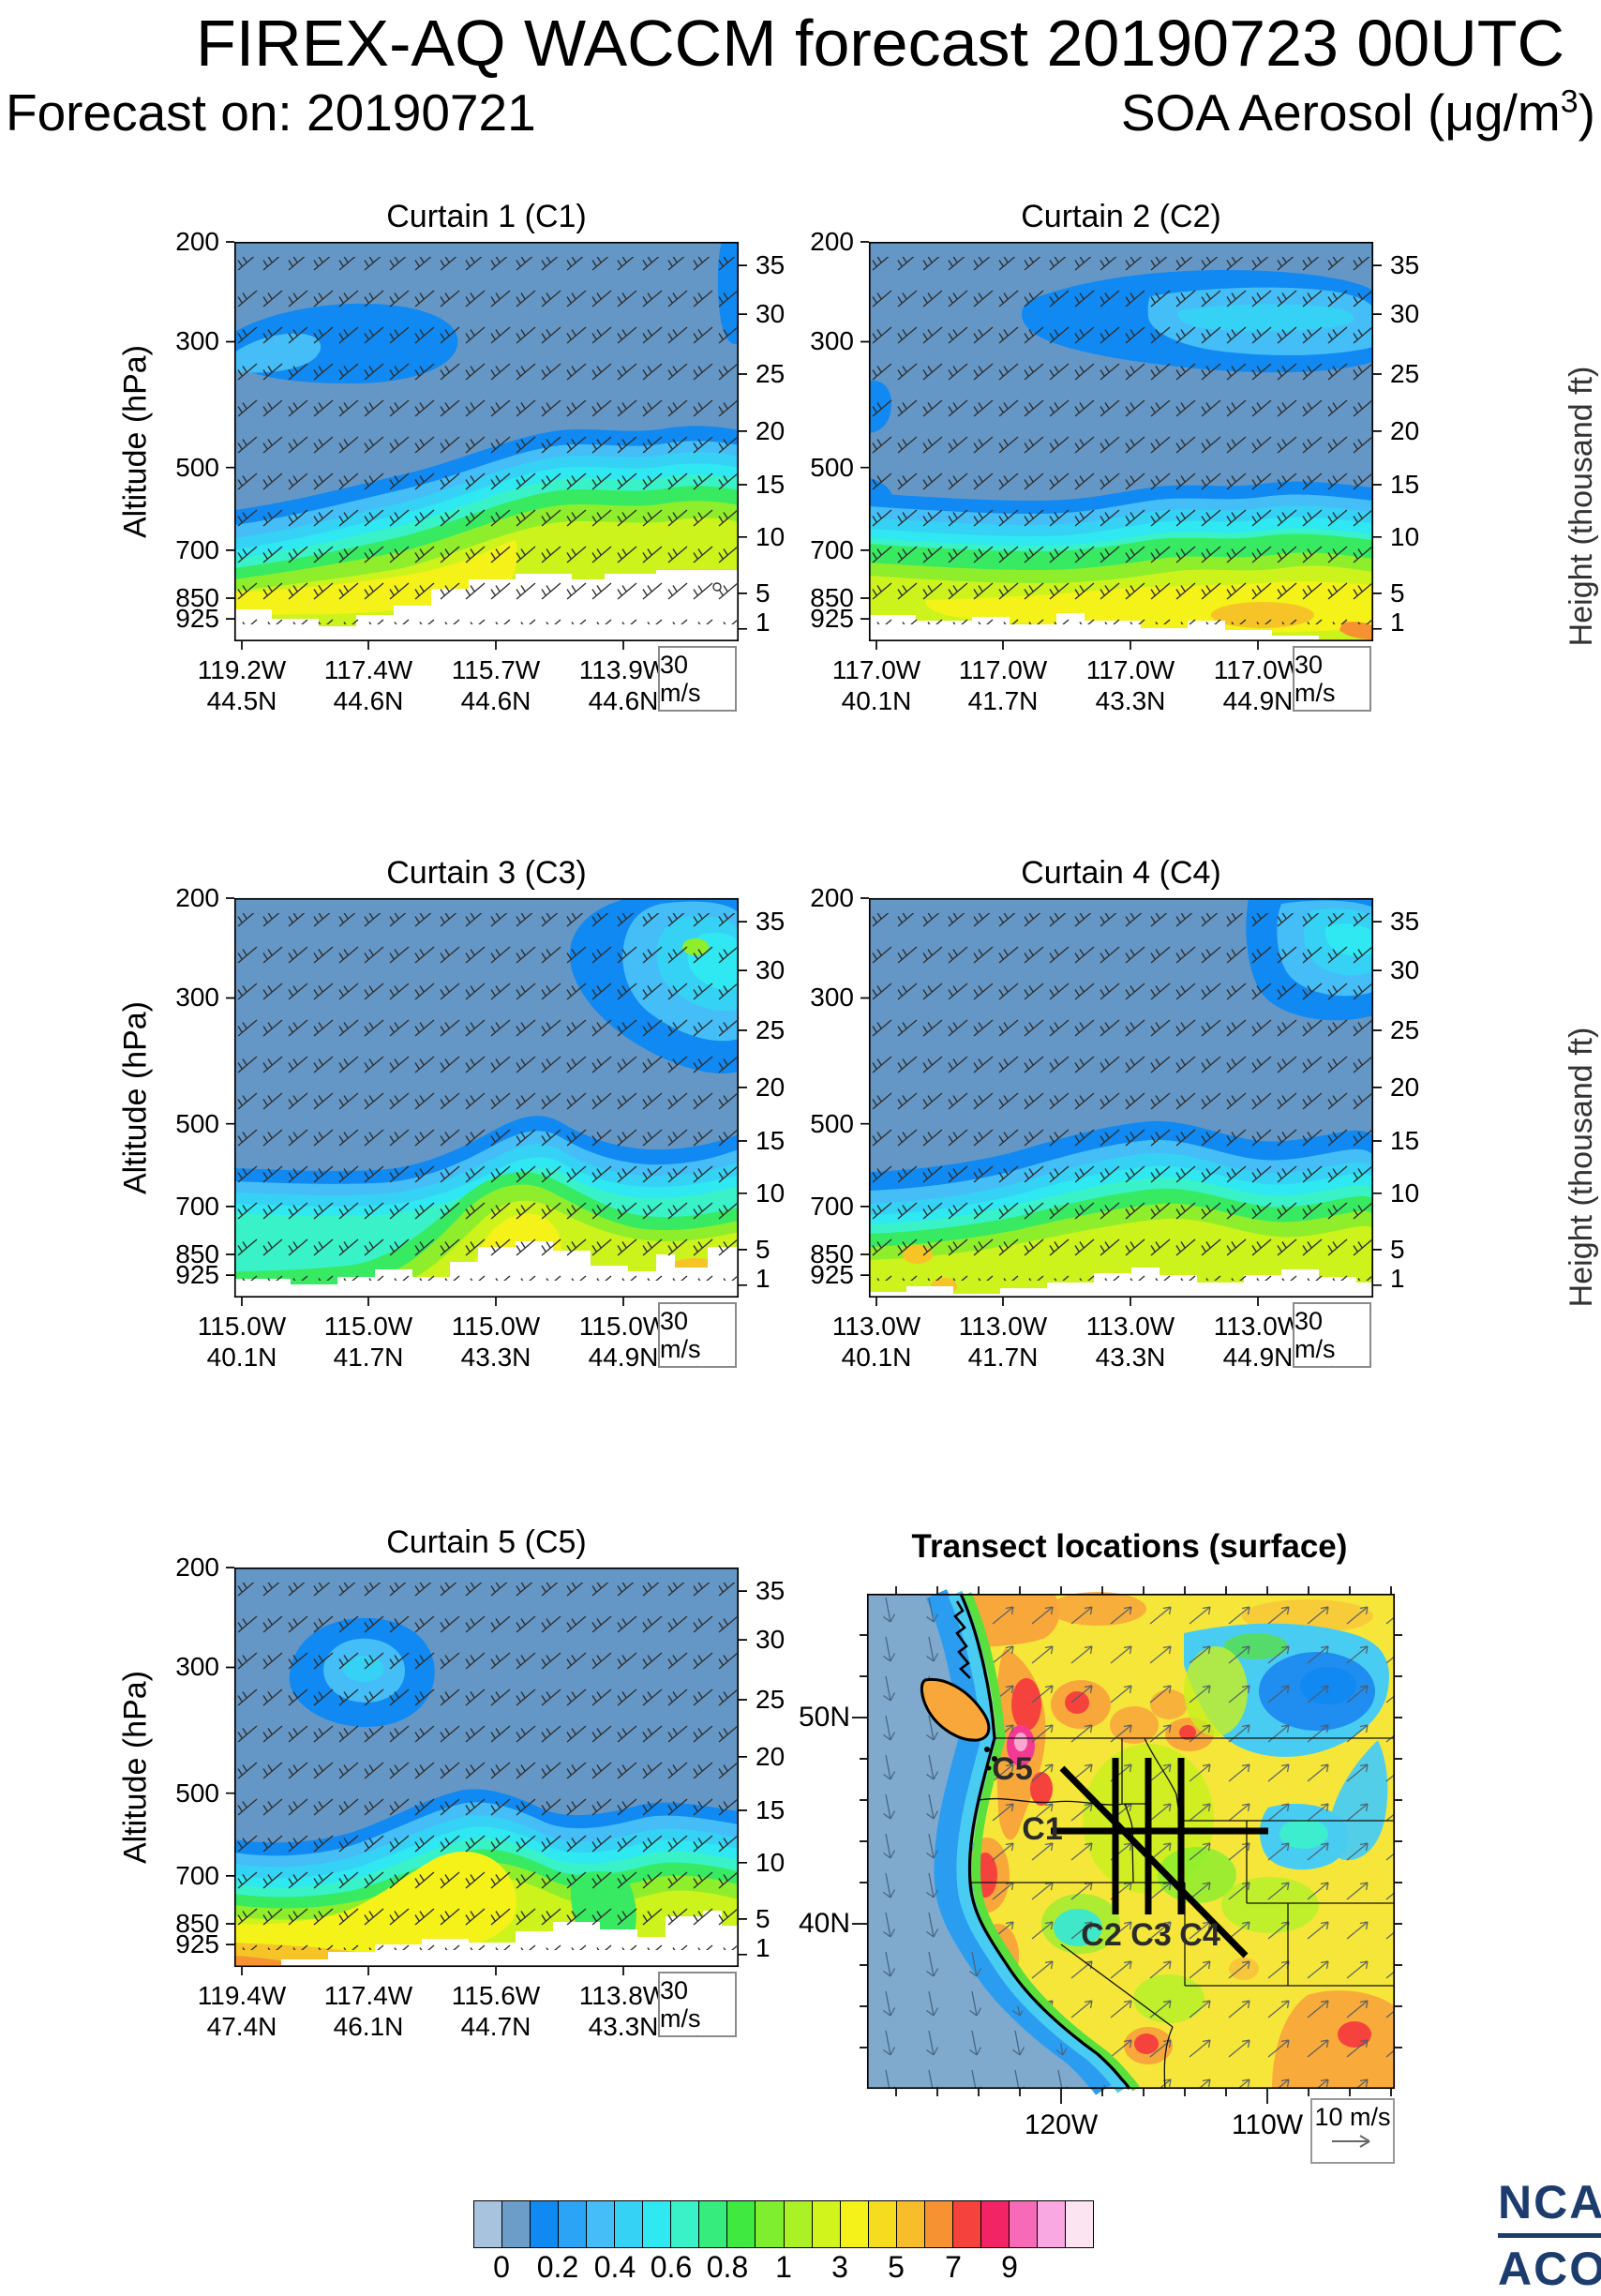 This screenshot has height=2296, width=1601. Describe the element at coordinates (1121, 216) in the screenshot. I see `curtain-2-title: Curtain 2 (C2)` at that location.